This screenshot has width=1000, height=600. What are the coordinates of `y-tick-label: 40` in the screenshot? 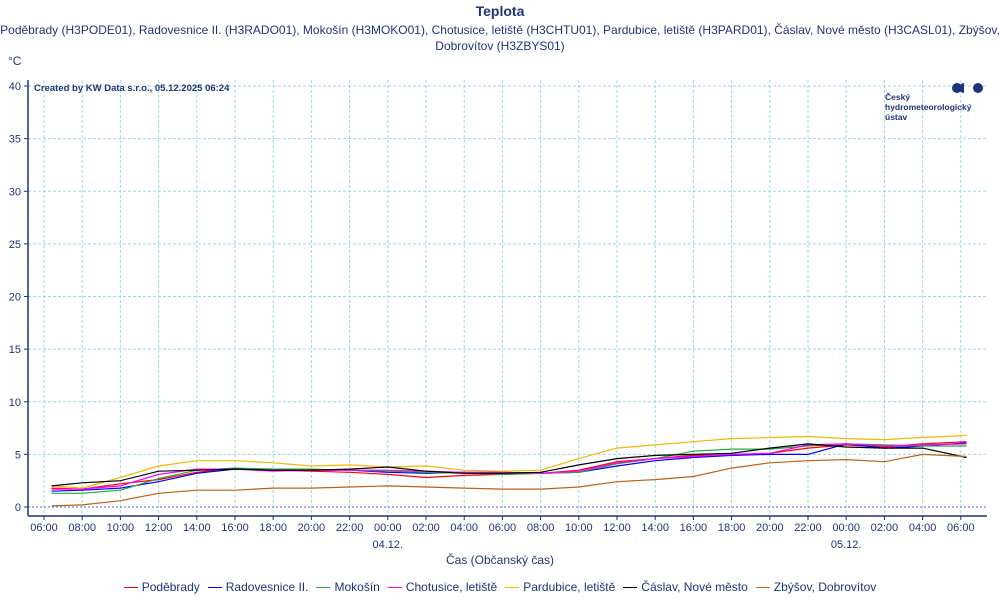 It's located at (15, 87).